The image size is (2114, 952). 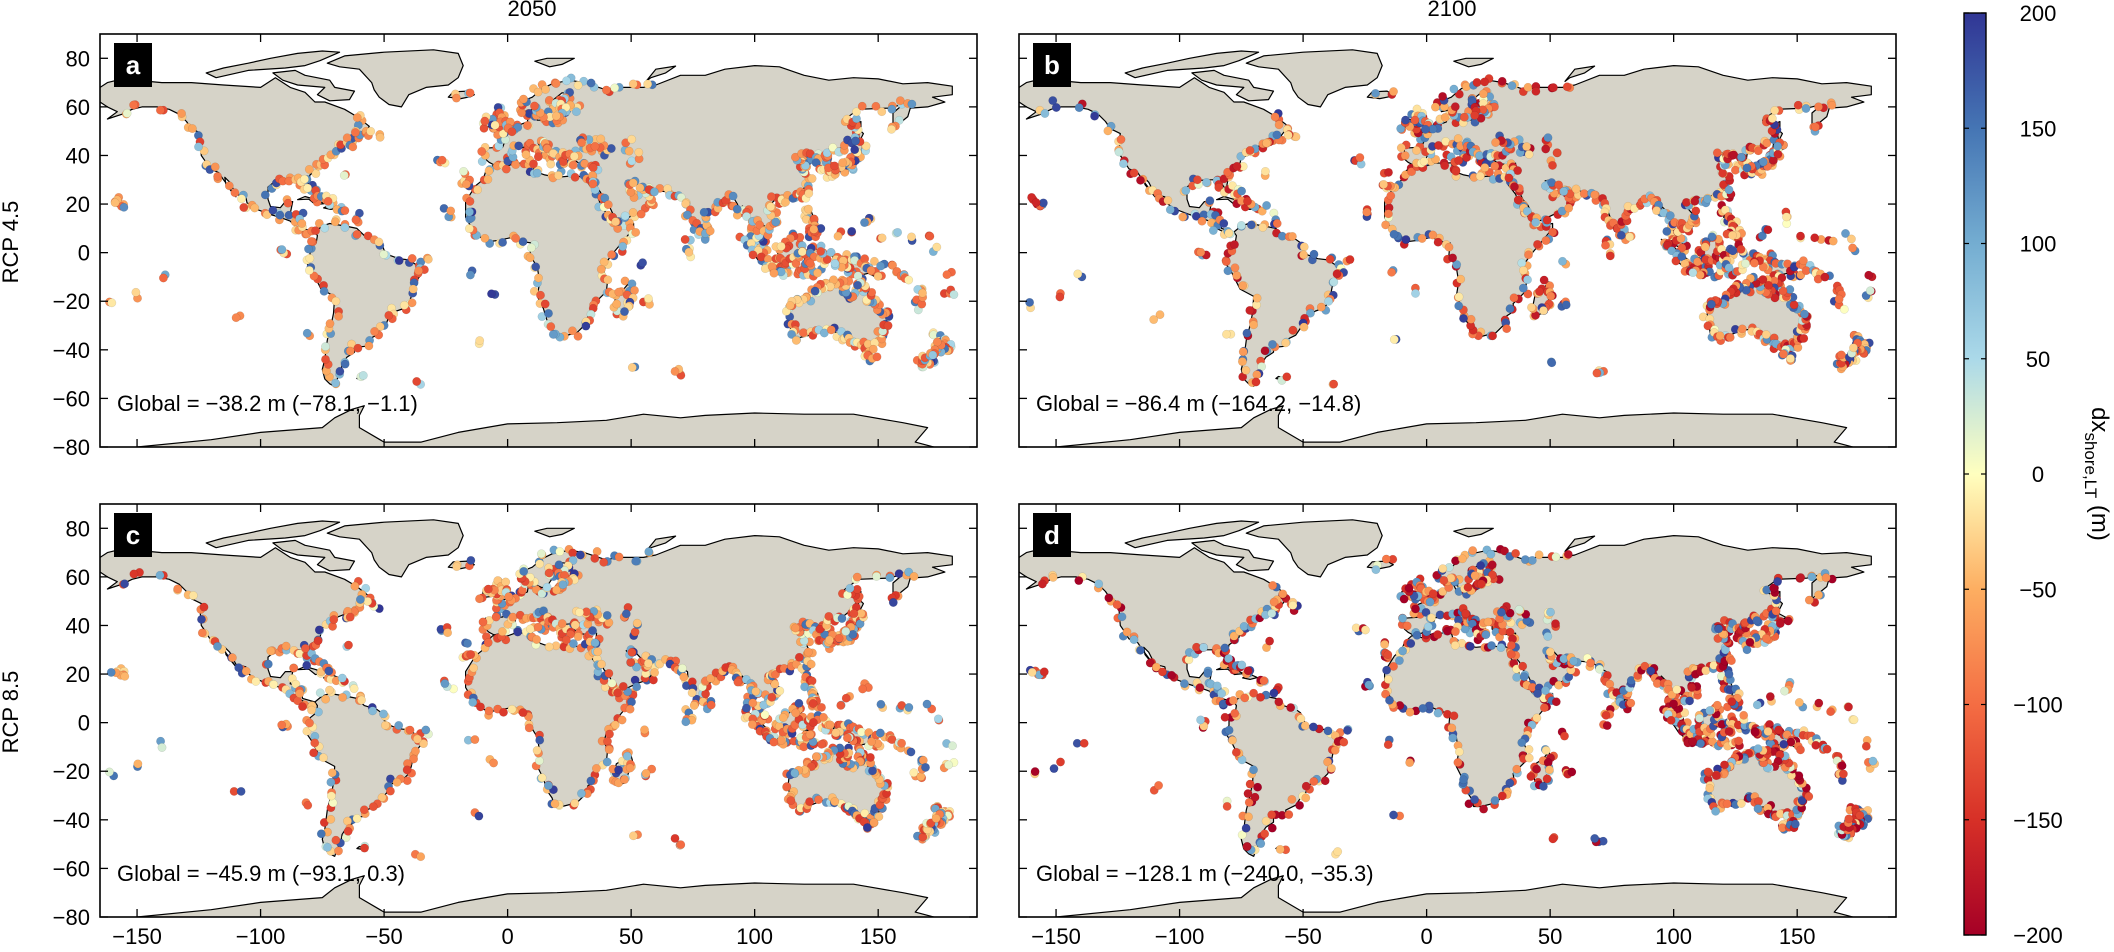 What do you see at coordinates (133, 65) in the screenshot?
I see `panel-letter-a: a` at bounding box center [133, 65].